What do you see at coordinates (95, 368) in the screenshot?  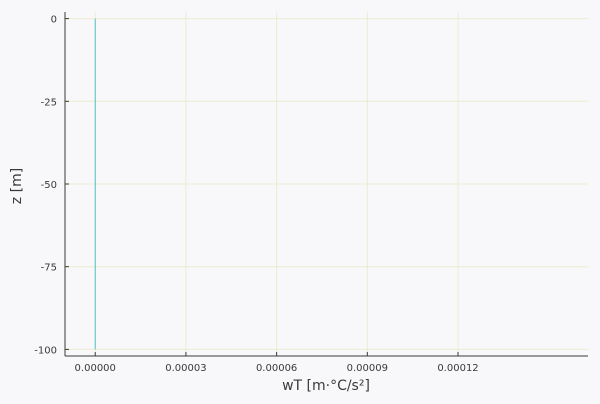 I see `x-tick-label-0: 0.00000` at bounding box center [95, 368].